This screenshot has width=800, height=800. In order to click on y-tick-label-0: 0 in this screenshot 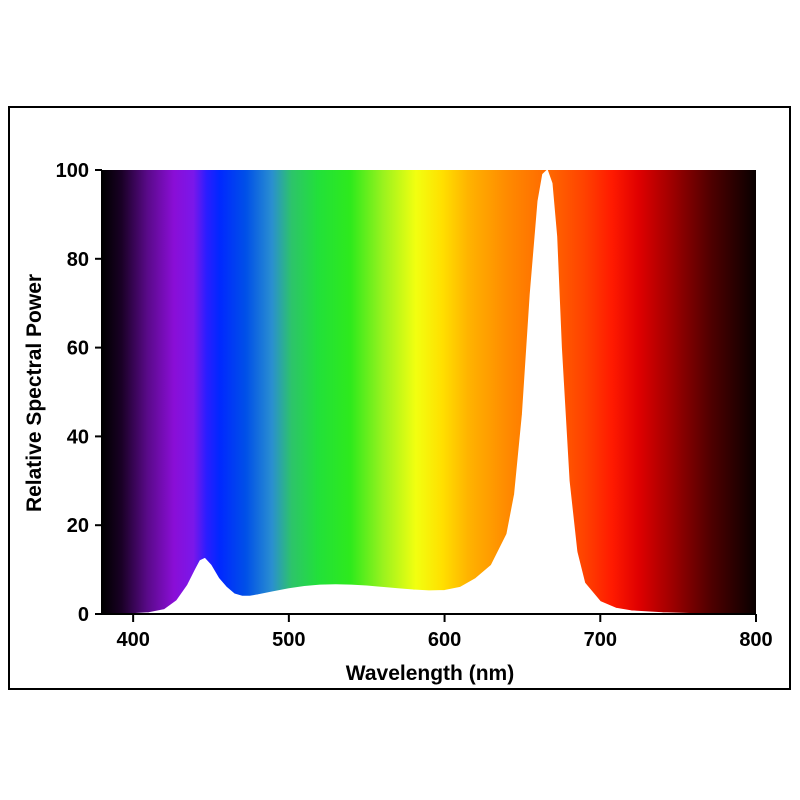, I will do `click(83, 615)`.